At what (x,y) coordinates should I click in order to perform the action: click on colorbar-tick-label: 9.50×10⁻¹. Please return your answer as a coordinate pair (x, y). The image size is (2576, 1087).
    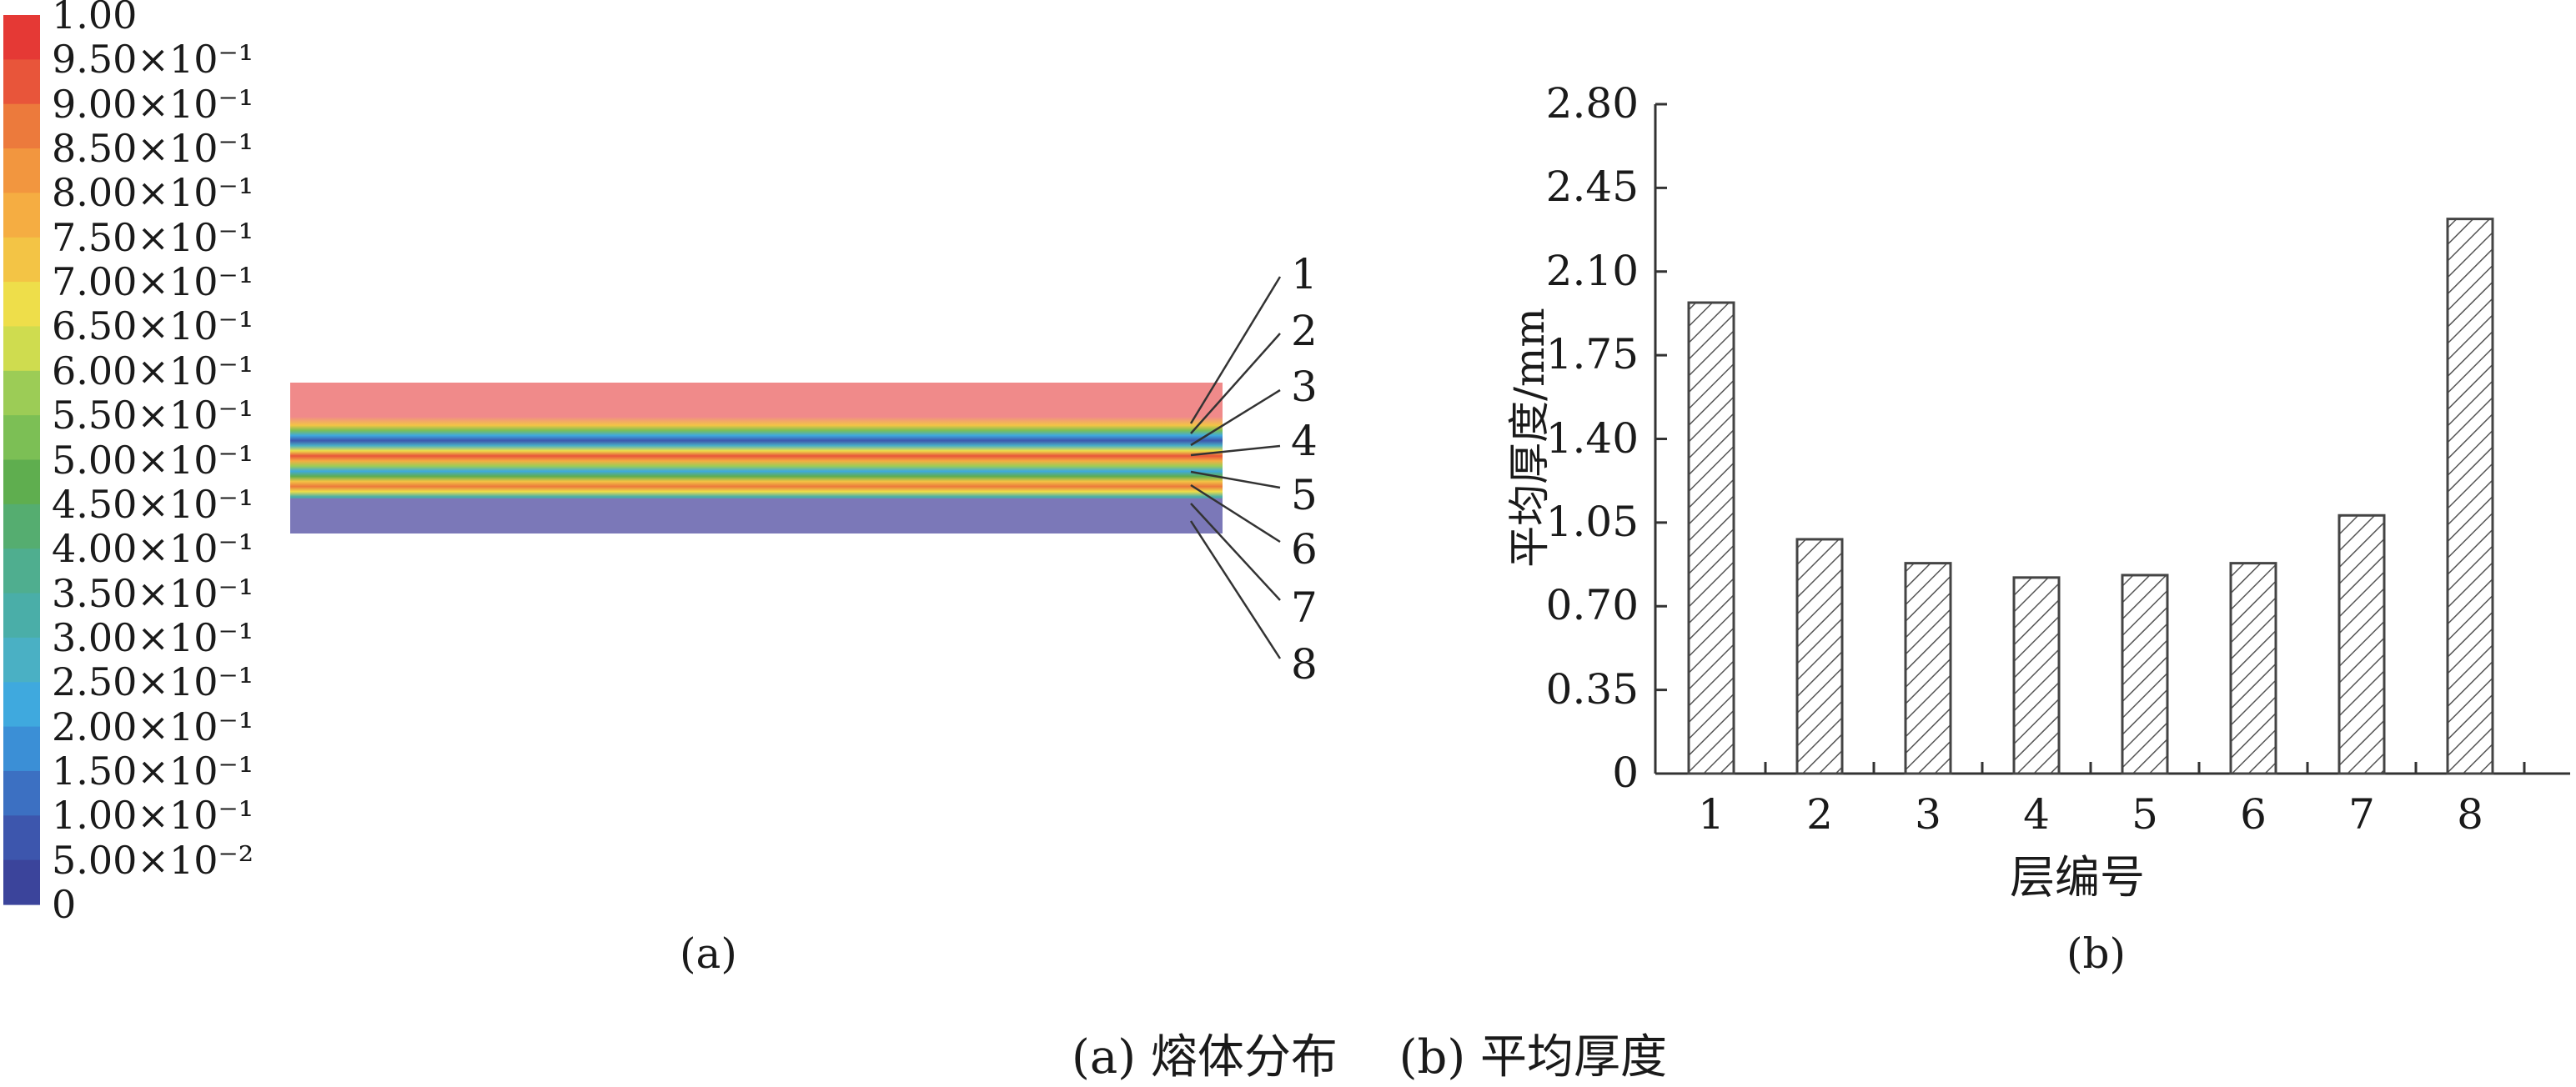
    Looking at the image, I should click on (153, 60).